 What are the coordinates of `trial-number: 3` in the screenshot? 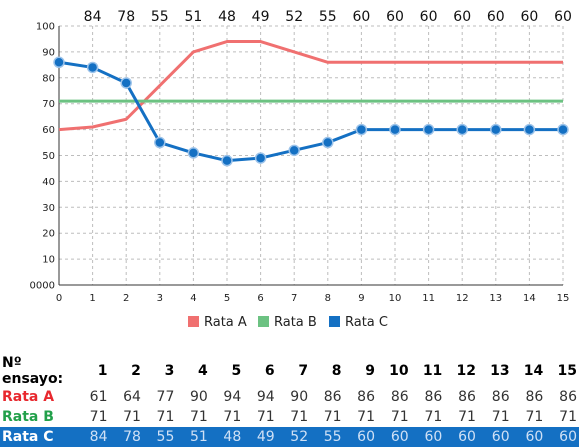 It's located at (169, 371).